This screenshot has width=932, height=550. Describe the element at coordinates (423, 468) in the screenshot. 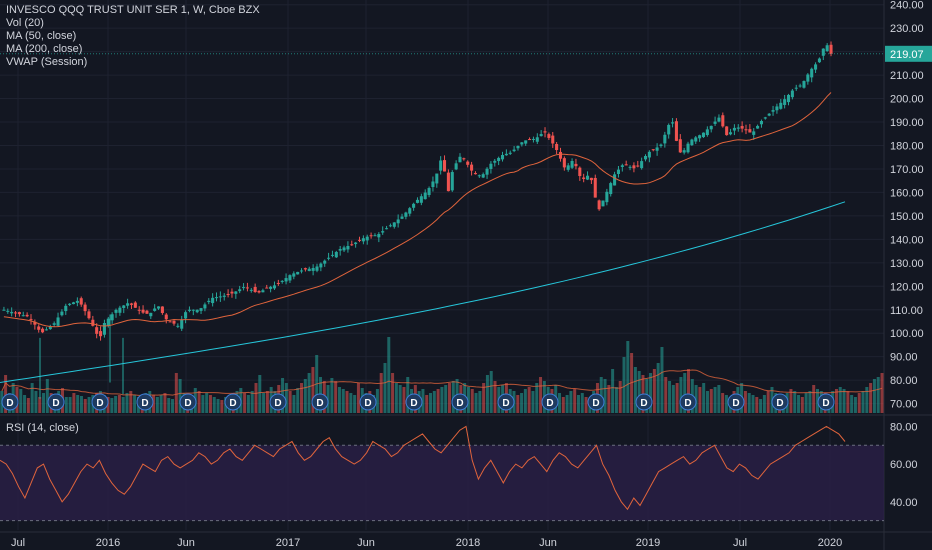

I see `rsi-line` at that location.